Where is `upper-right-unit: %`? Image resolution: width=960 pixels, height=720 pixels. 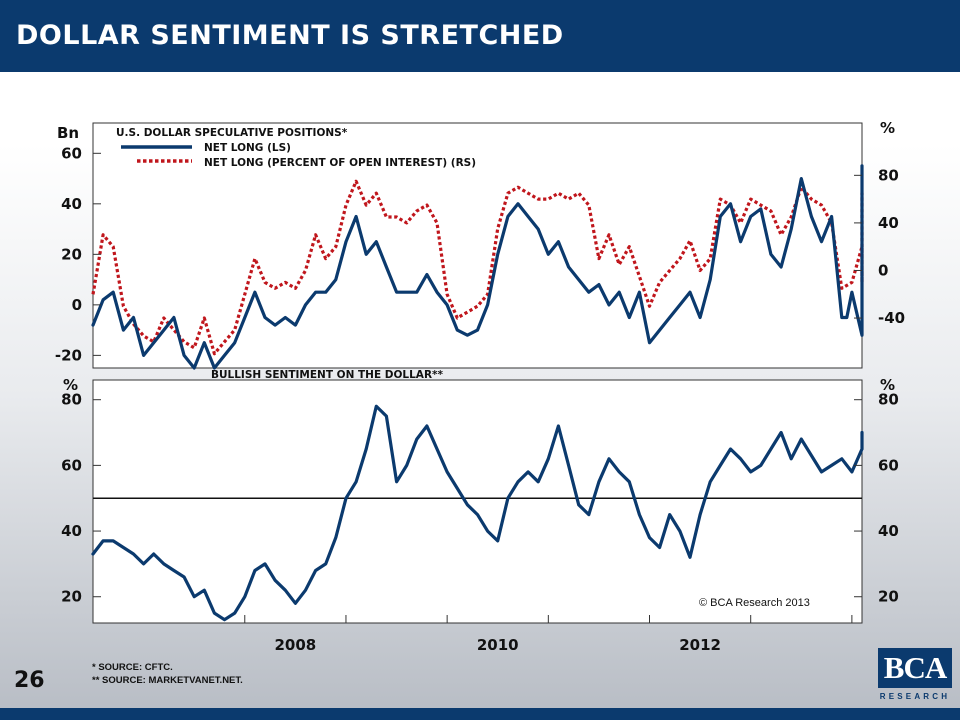
upper-right-unit: % is located at coordinates (887, 128).